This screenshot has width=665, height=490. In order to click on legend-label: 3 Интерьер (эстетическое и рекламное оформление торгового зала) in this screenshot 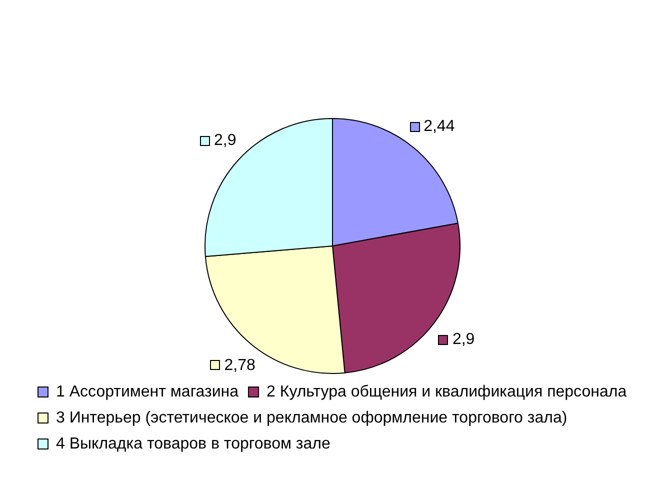, I will do `click(312, 417)`.